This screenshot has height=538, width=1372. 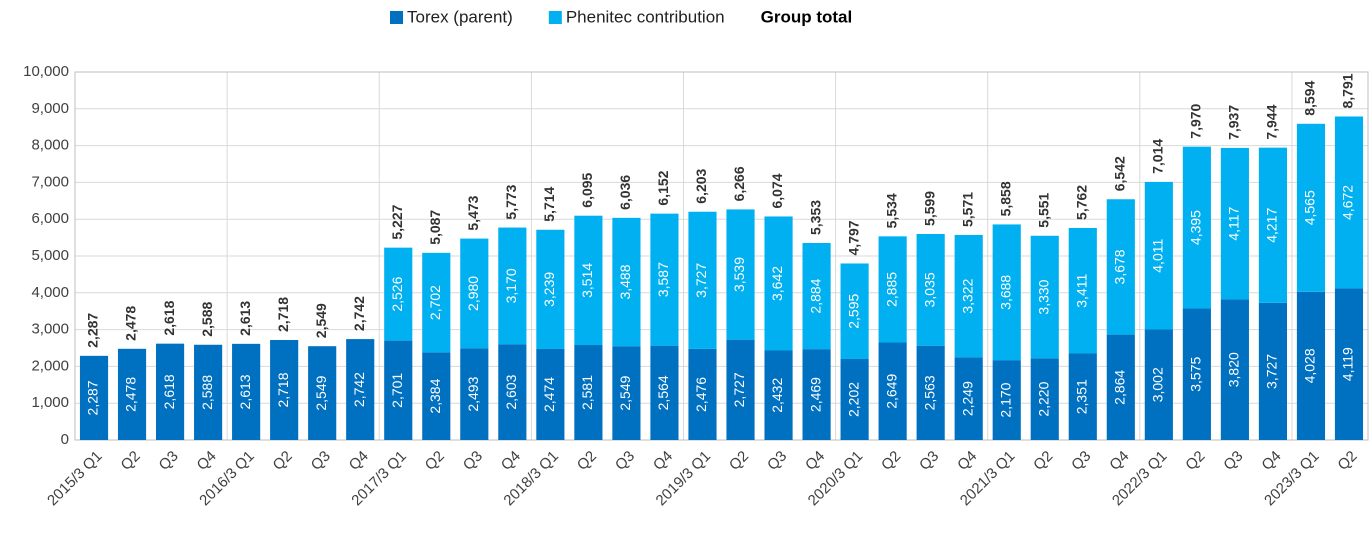 What do you see at coordinates (701, 280) in the screenshot?
I see `bar-value-label: 3,727` at bounding box center [701, 280].